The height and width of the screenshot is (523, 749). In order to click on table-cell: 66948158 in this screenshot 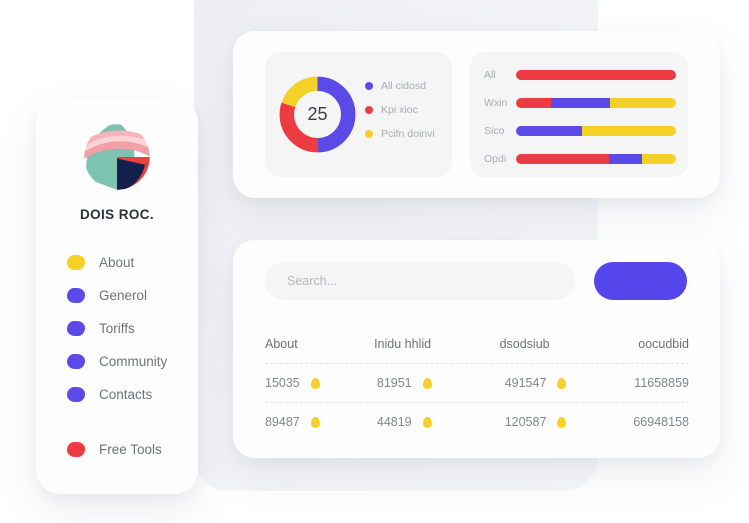, I will do `click(645, 422)`.